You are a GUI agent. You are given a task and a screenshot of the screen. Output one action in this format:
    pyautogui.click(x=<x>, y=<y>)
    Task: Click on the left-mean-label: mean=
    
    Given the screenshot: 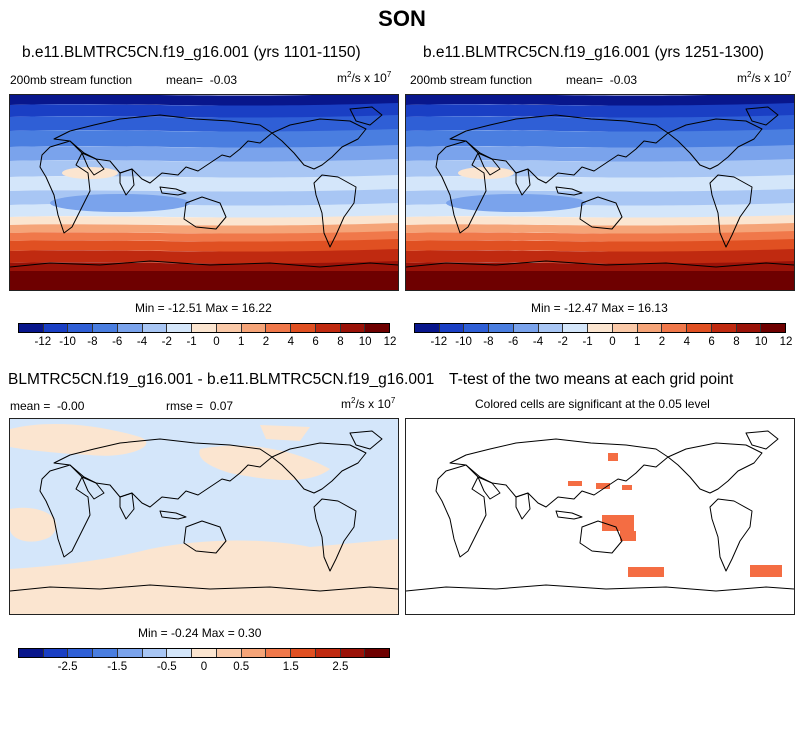 What is the action you would take?
    pyautogui.click(x=185, y=80)
    